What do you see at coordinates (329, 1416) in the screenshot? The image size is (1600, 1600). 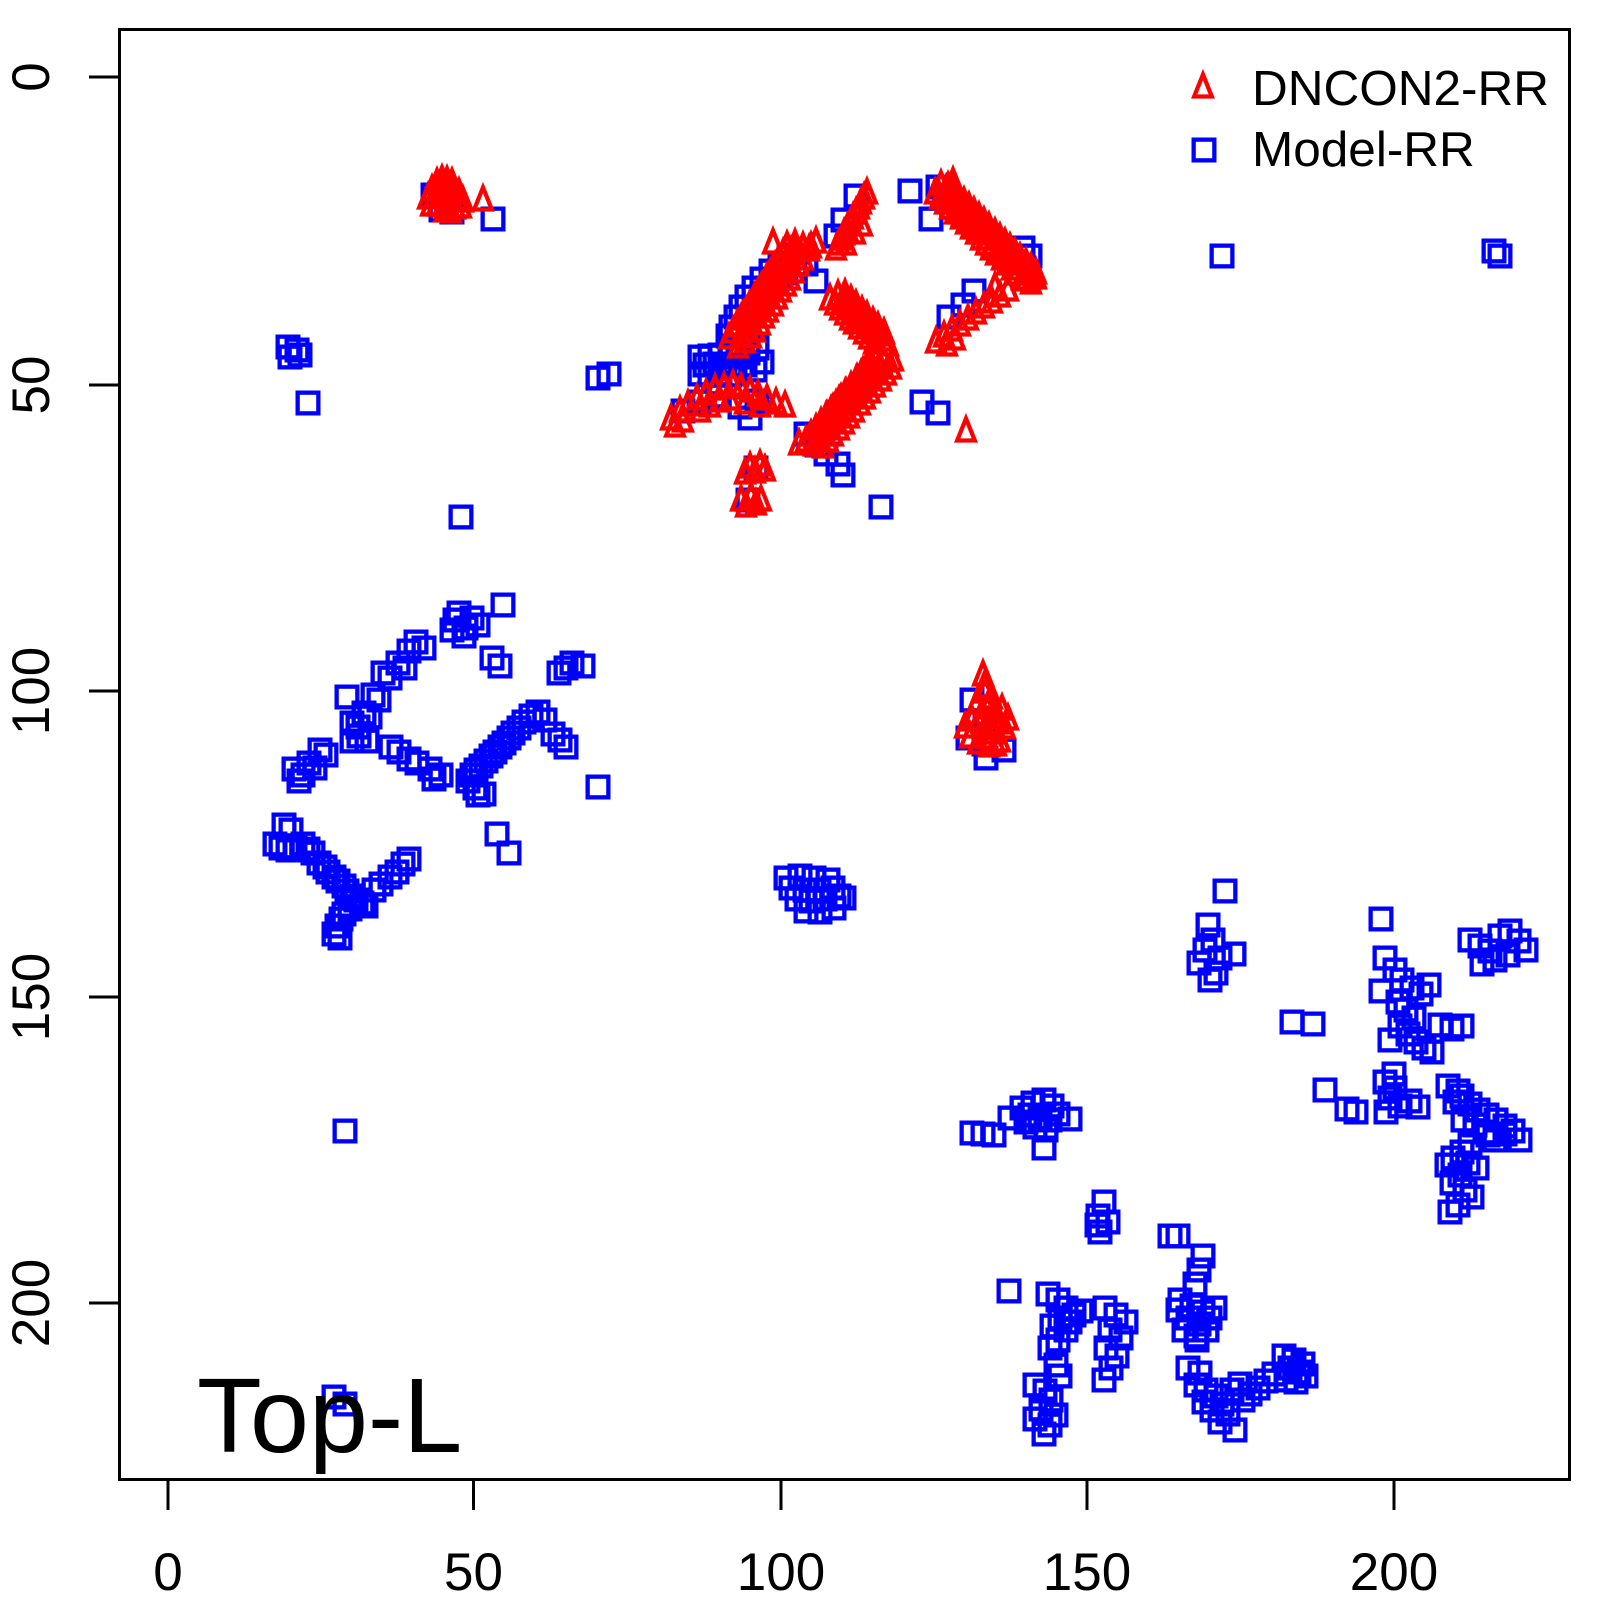 I see `svg-text: Top-L` at bounding box center [329, 1416].